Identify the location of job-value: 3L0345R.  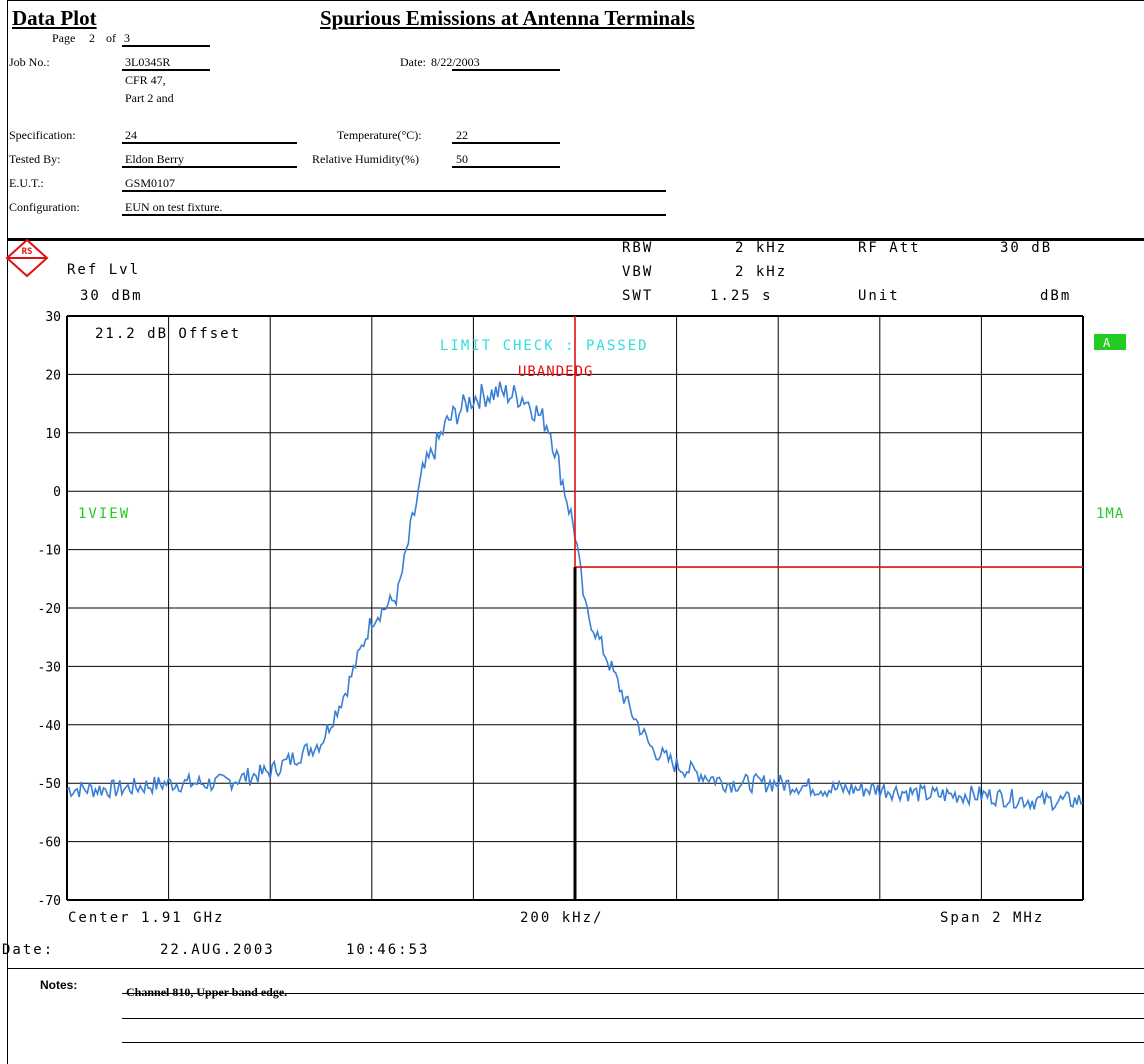
(148, 62).